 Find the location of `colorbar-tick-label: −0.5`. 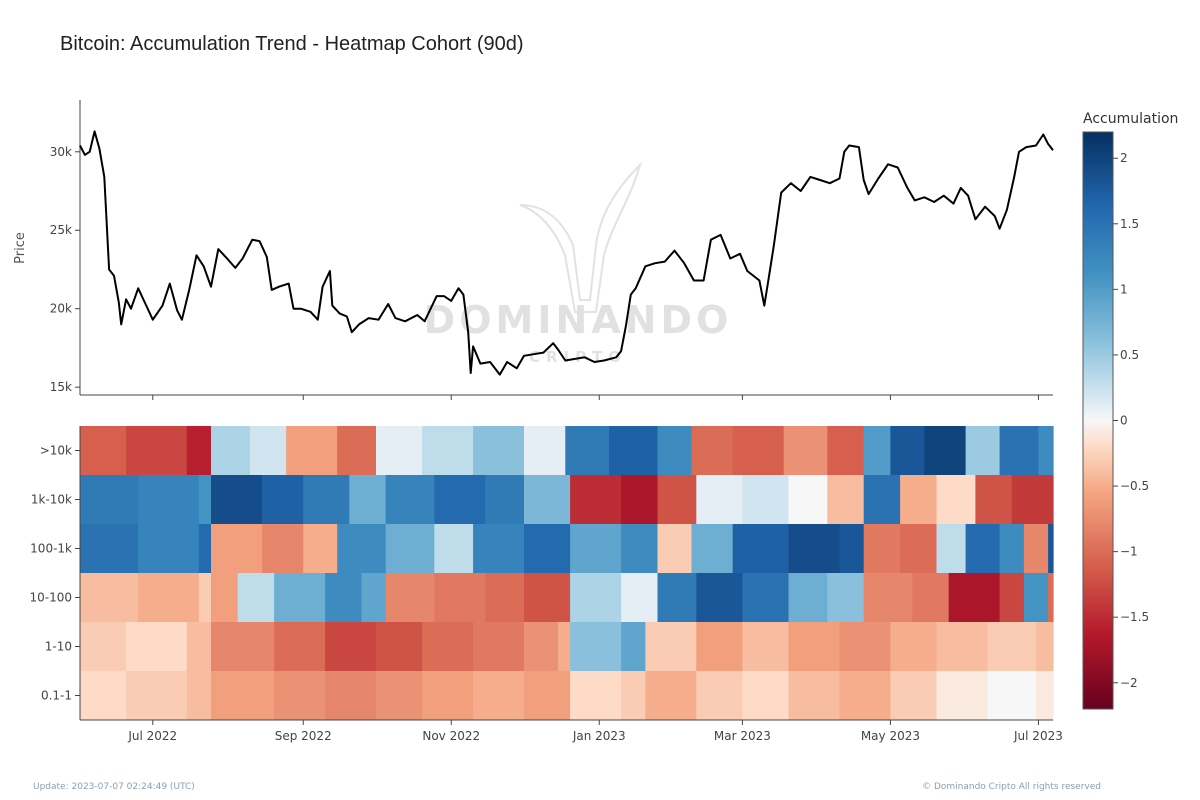

colorbar-tick-label: −0.5 is located at coordinates (1134, 486).